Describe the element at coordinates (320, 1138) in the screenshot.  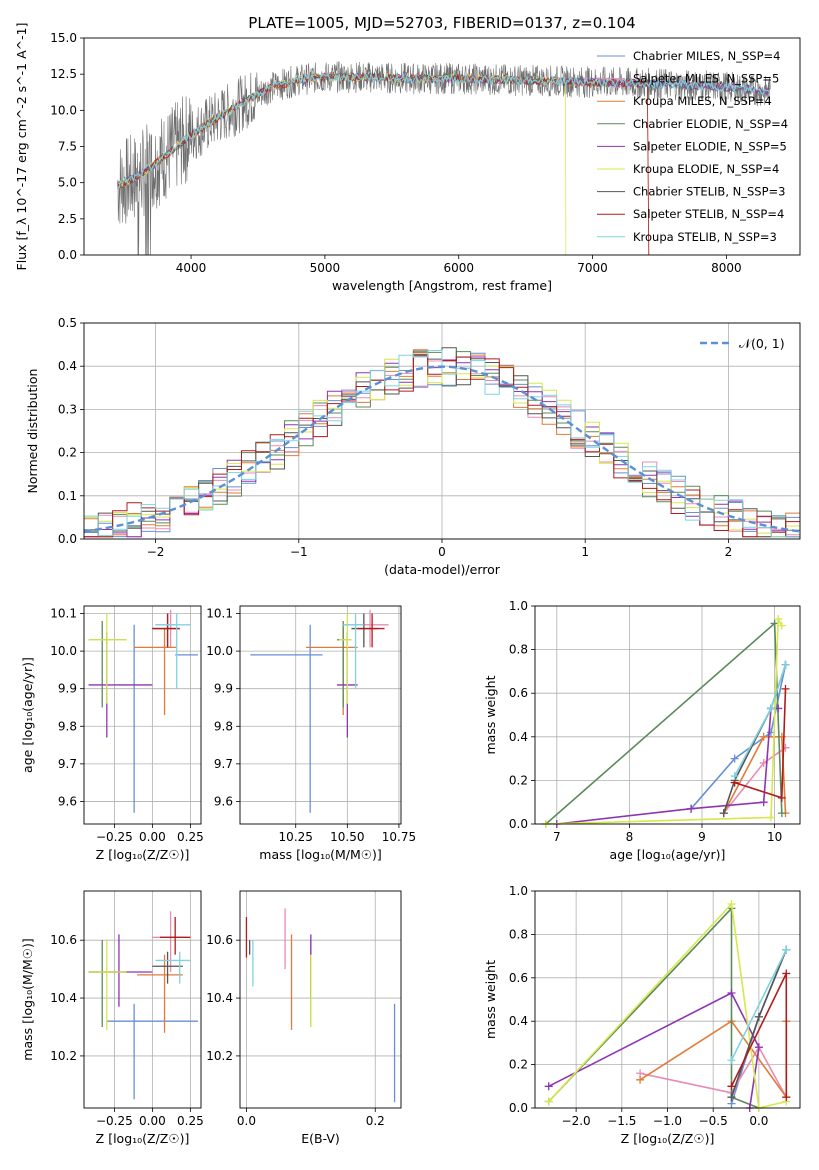
I see `x-axis-label: E(B-V)` at that location.